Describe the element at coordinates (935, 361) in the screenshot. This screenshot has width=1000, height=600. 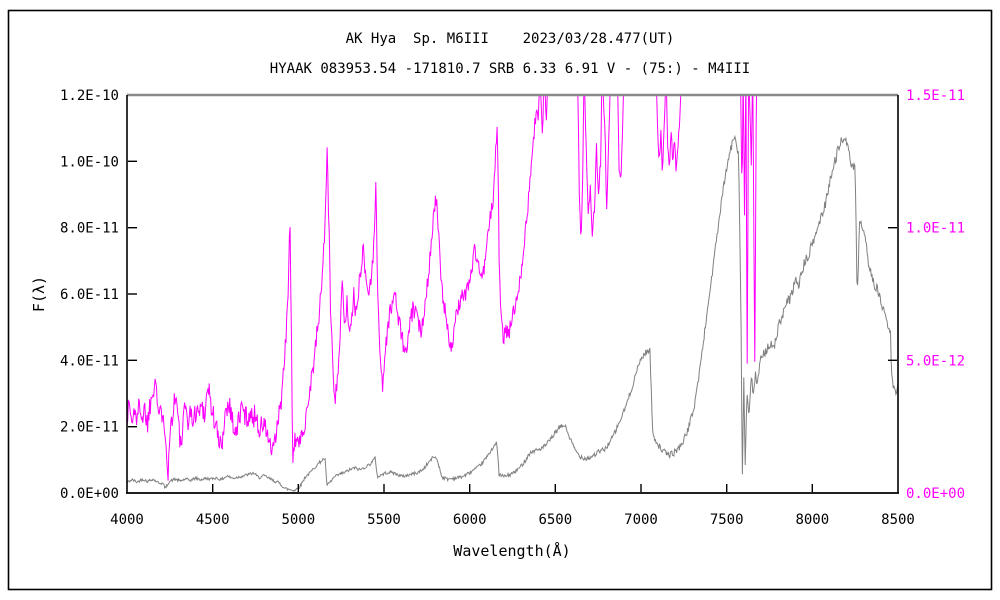
I see `right-tick-label: 5.0E-12` at that location.